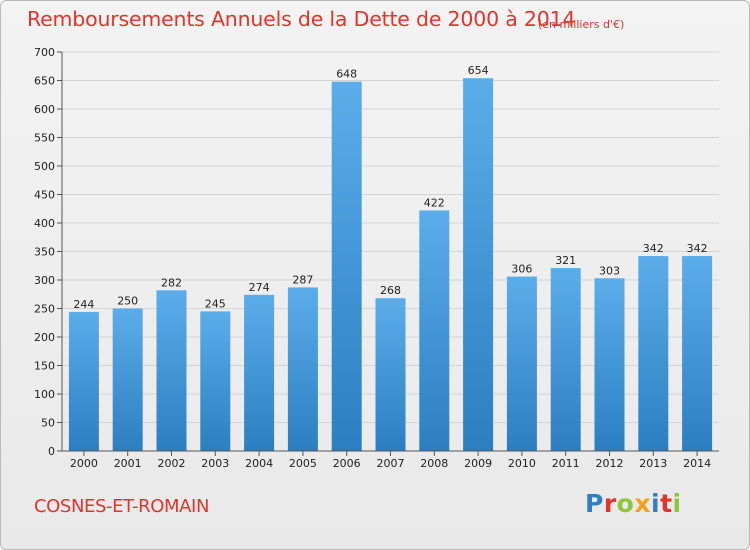  What do you see at coordinates (642, 503) in the screenshot?
I see `logo-letter: x` at bounding box center [642, 503].